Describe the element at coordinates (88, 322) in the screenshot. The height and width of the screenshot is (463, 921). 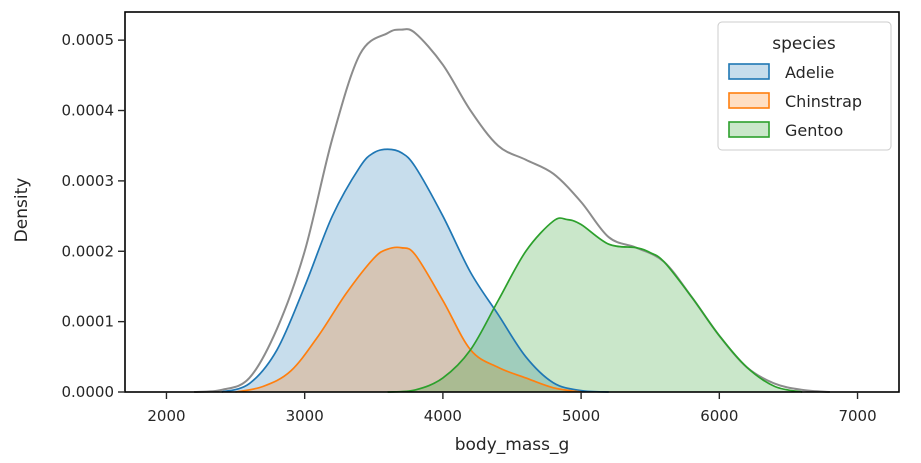
I see `y-tick-label: 0.0001` at that location.